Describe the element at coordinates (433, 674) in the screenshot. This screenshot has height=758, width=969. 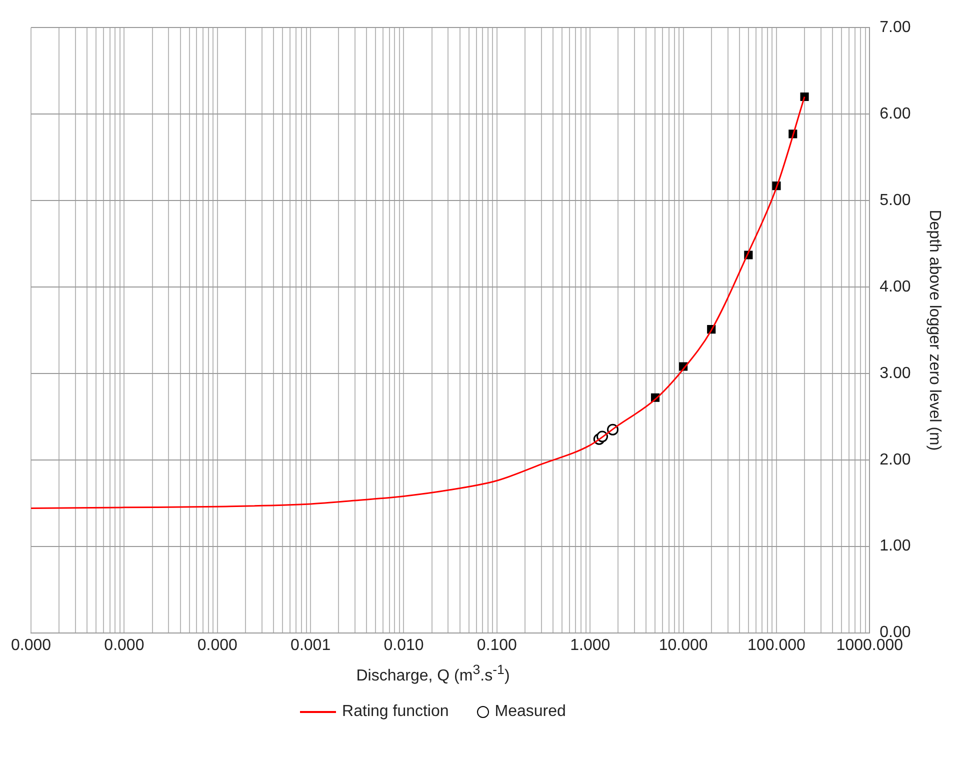
I see `x-axis-title: Discharge, Q (m$^{3}$.s$^{-1}$)` at that location.